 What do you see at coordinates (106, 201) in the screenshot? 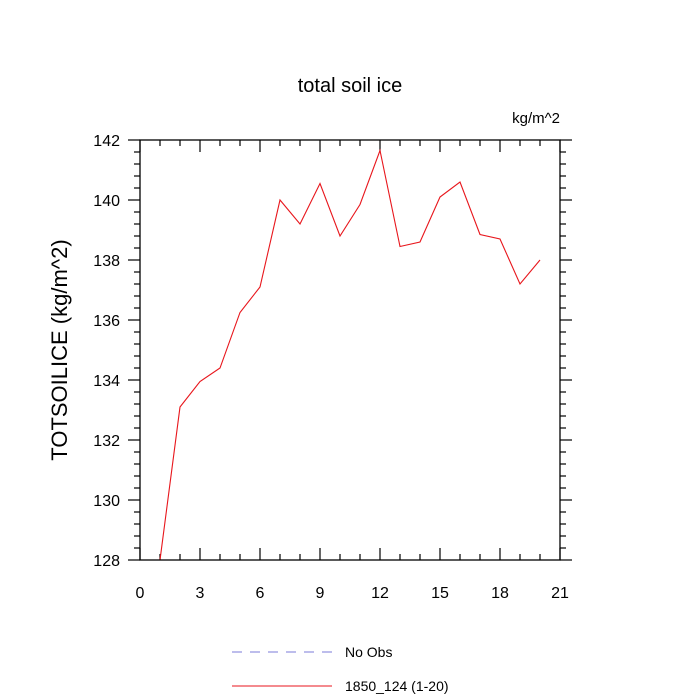
I see `y-tick-label: 140` at bounding box center [106, 201].